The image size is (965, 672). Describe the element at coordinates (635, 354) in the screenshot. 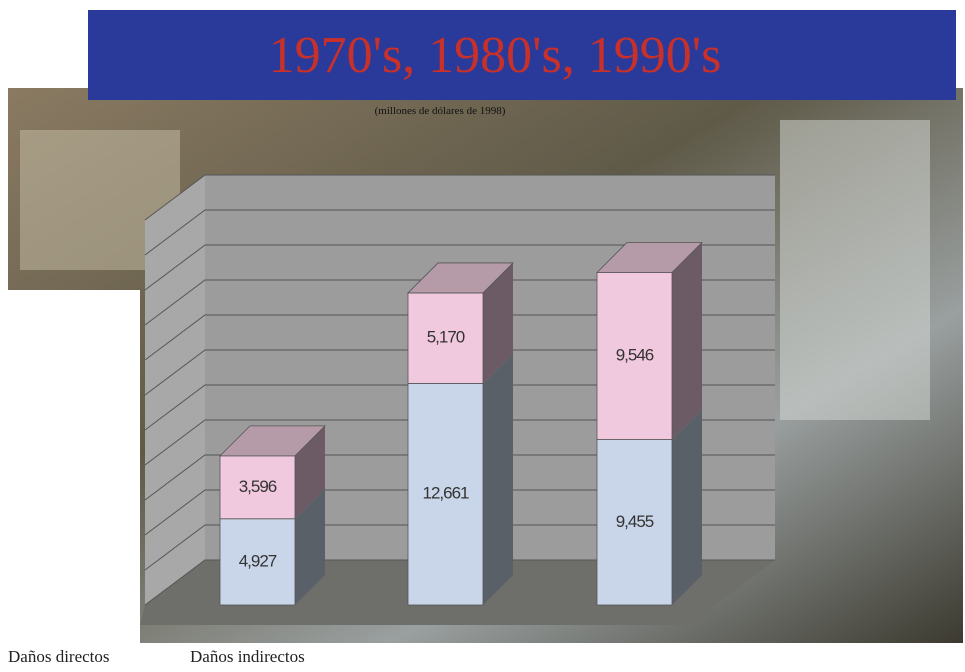

I see `value-label: 9,546` at that location.